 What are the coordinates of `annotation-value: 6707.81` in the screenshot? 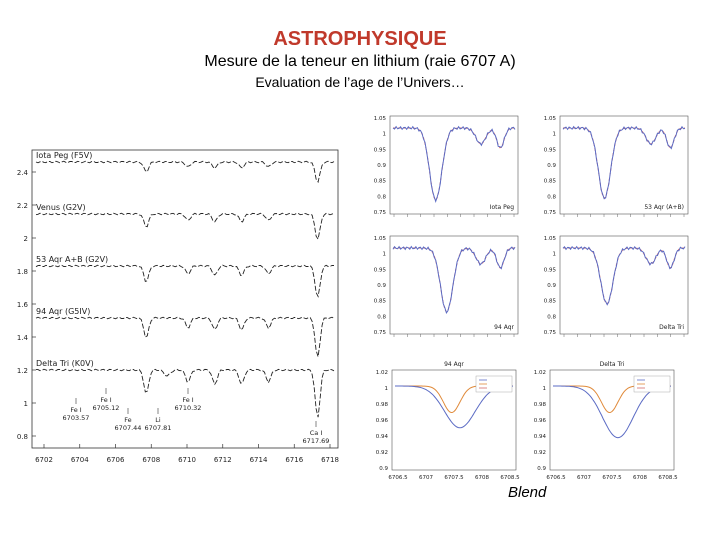 It's located at (158, 428).